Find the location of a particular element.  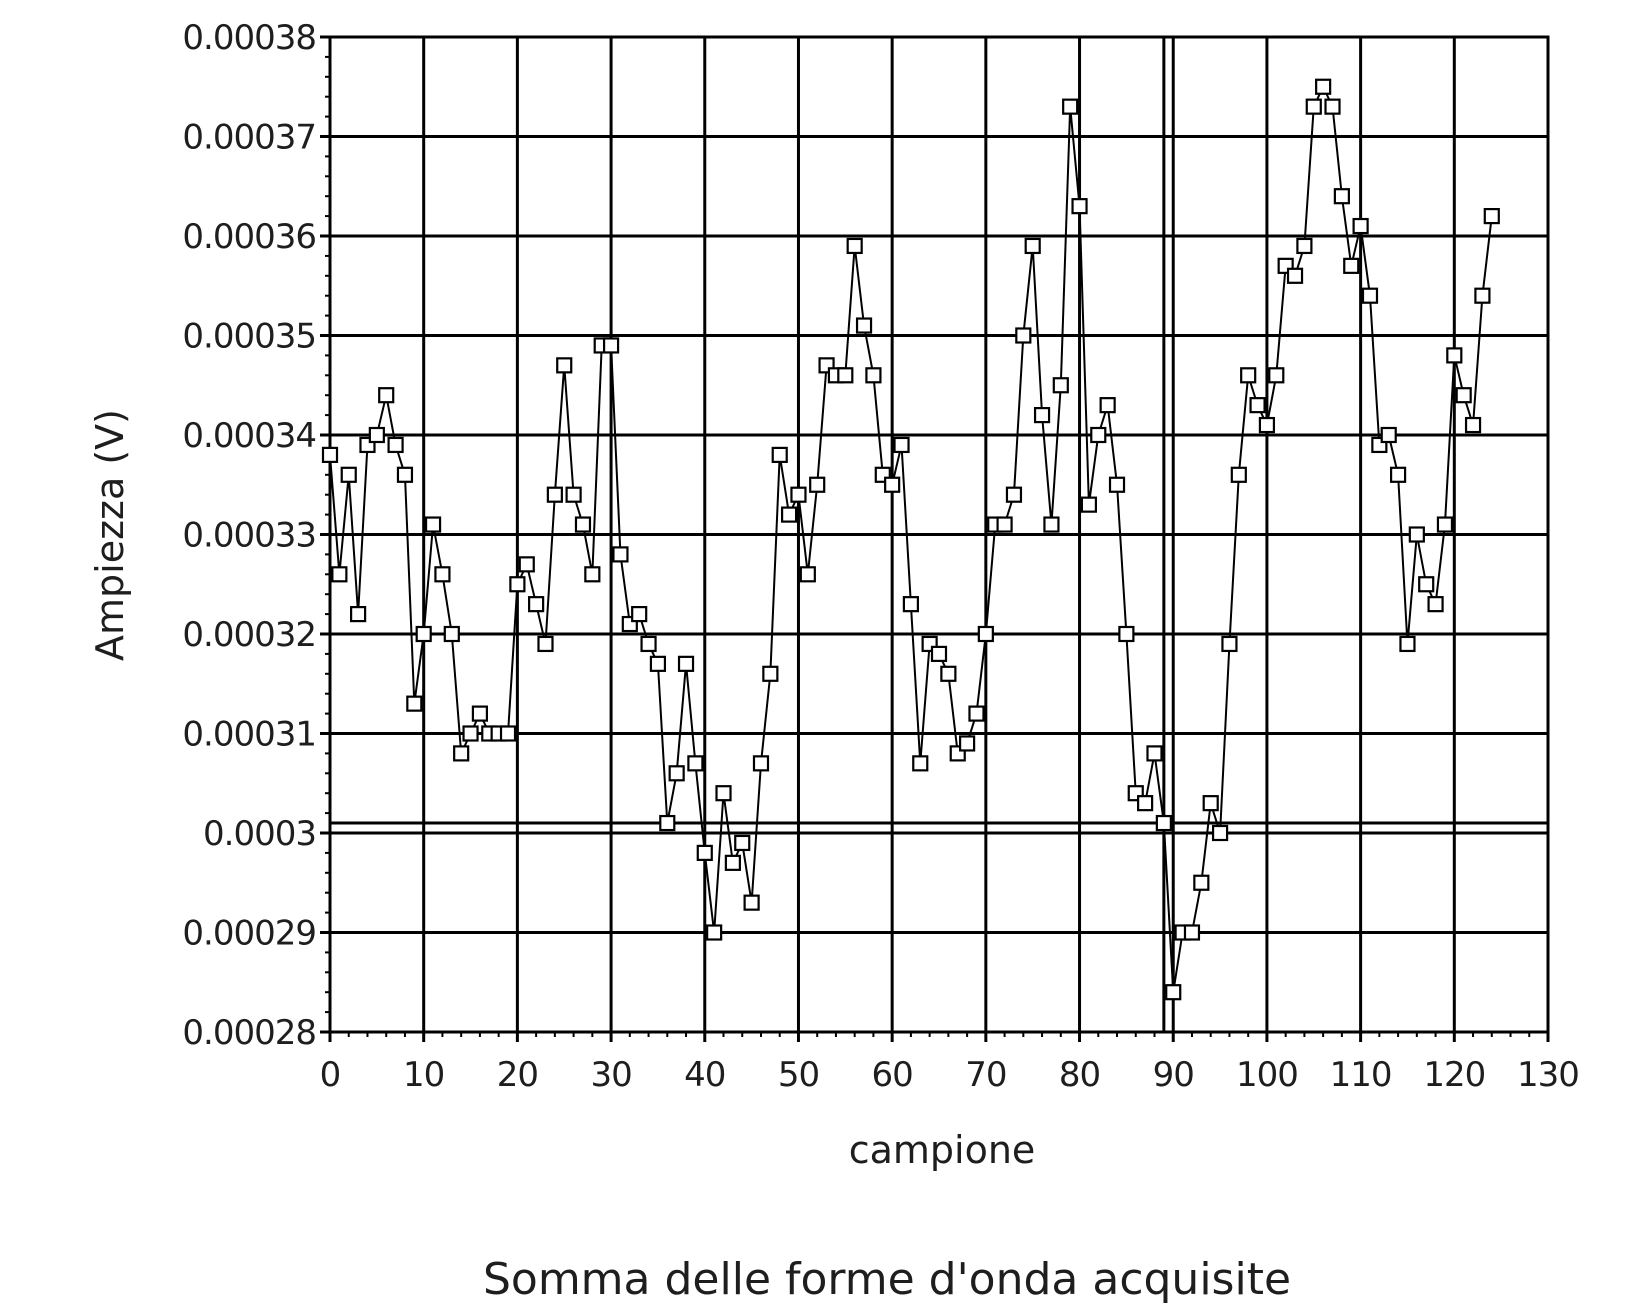

chart-title: Somma delle forme d'onda acquisite is located at coordinates (887, 1279).